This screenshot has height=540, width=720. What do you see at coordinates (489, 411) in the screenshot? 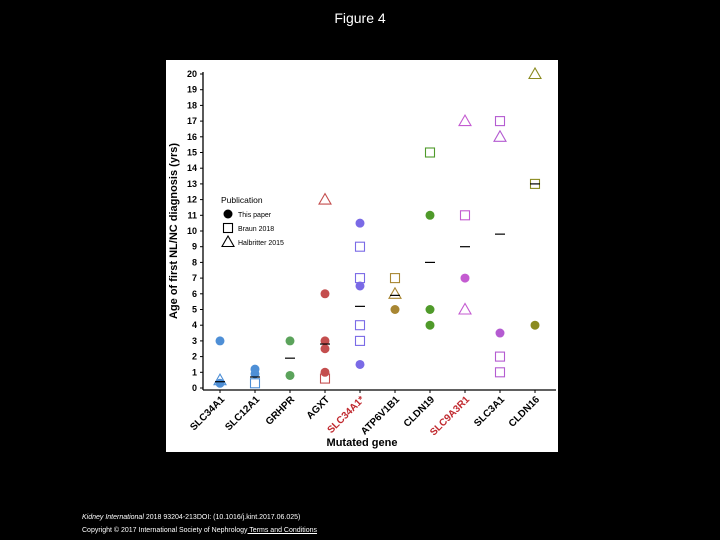
I see `x-tick-label: SLC3A1` at bounding box center [489, 411].